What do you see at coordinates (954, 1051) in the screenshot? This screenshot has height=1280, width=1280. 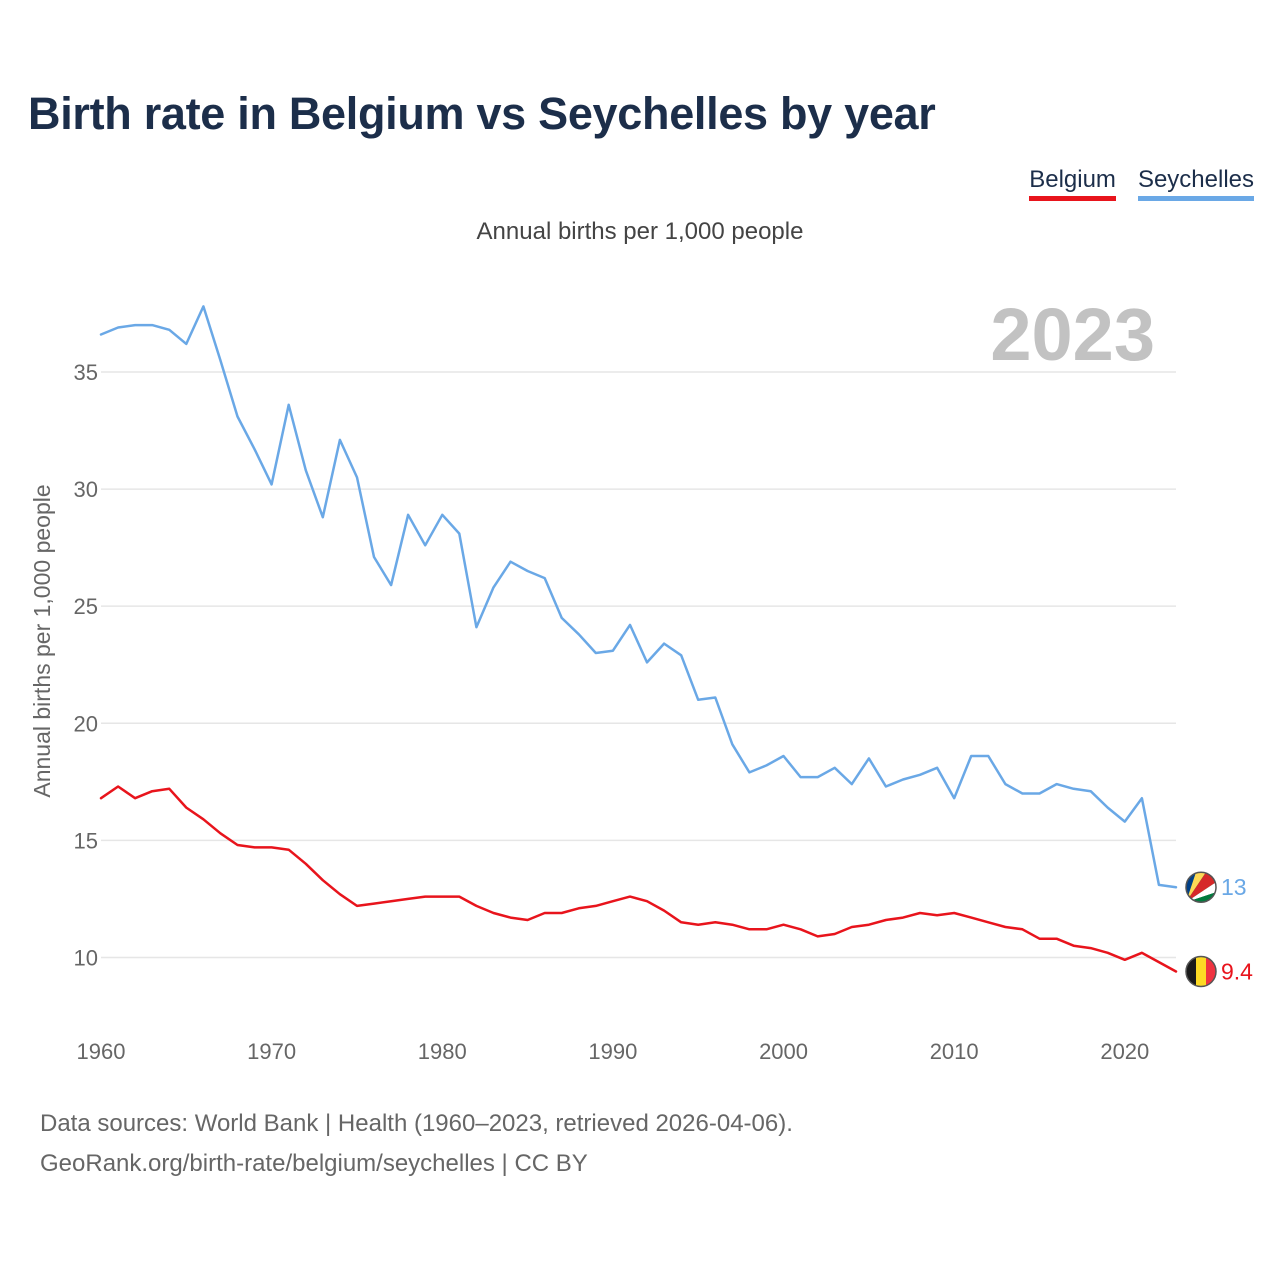 I see `x-tick-label-2010: 2010` at bounding box center [954, 1051].